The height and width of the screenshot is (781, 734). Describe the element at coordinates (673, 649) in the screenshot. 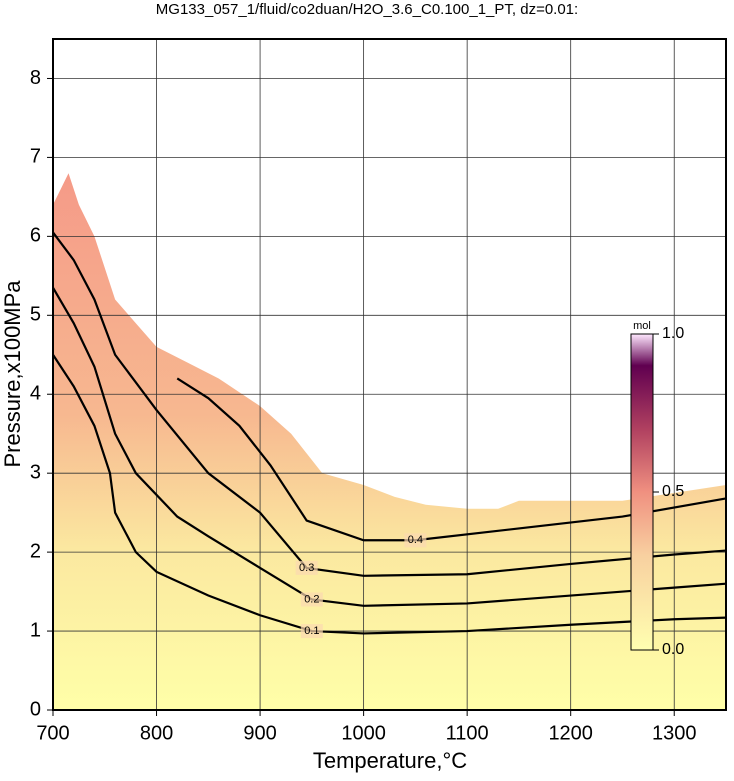

I see `colorbar-tick-label: 0.0` at that location.